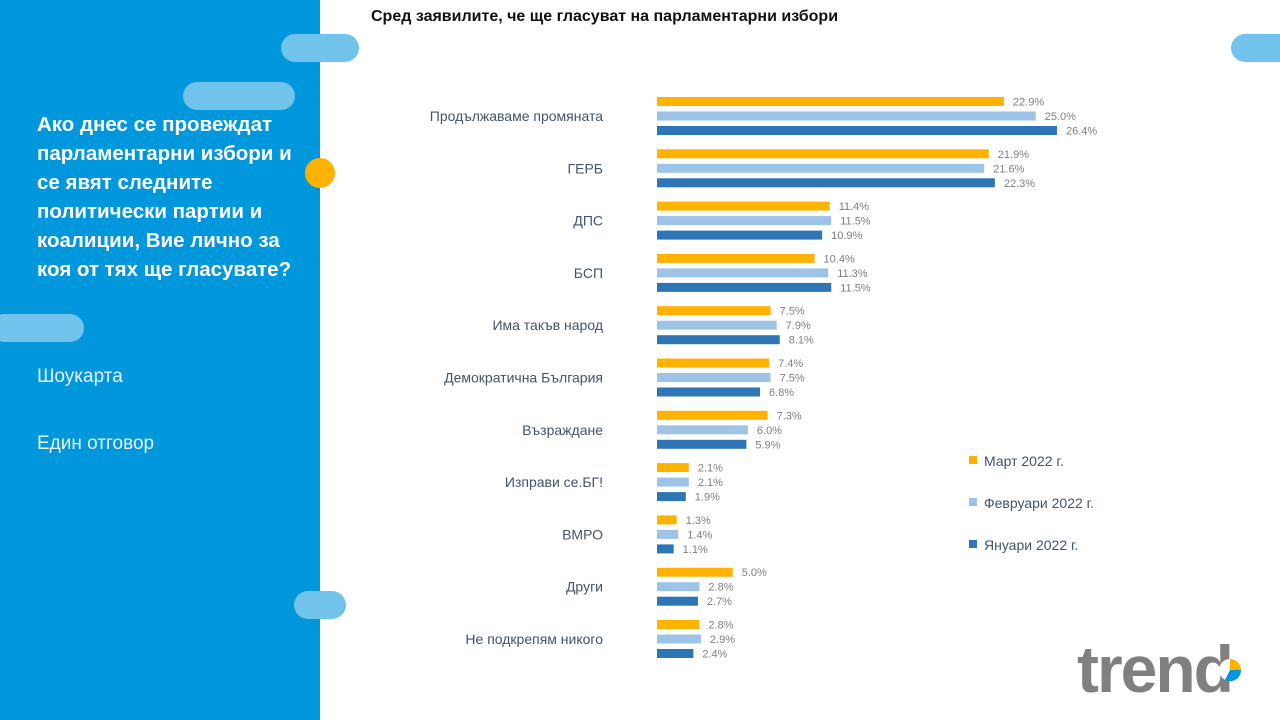 The height and width of the screenshot is (720, 1280). Describe the element at coordinates (588, 221) in the screenshot. I see `category-label: ДПС` at that location.